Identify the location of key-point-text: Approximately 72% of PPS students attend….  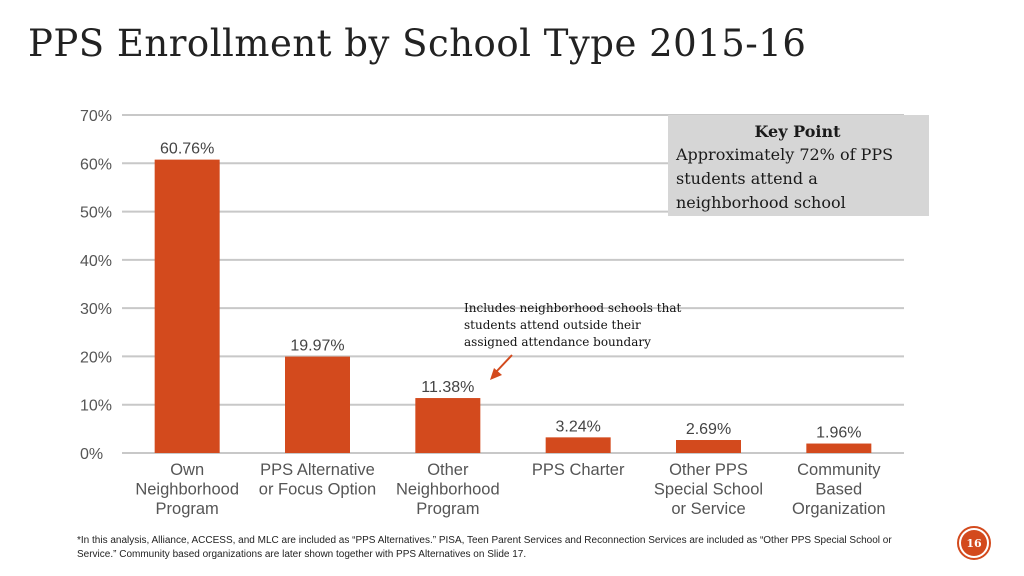
(797, 179).